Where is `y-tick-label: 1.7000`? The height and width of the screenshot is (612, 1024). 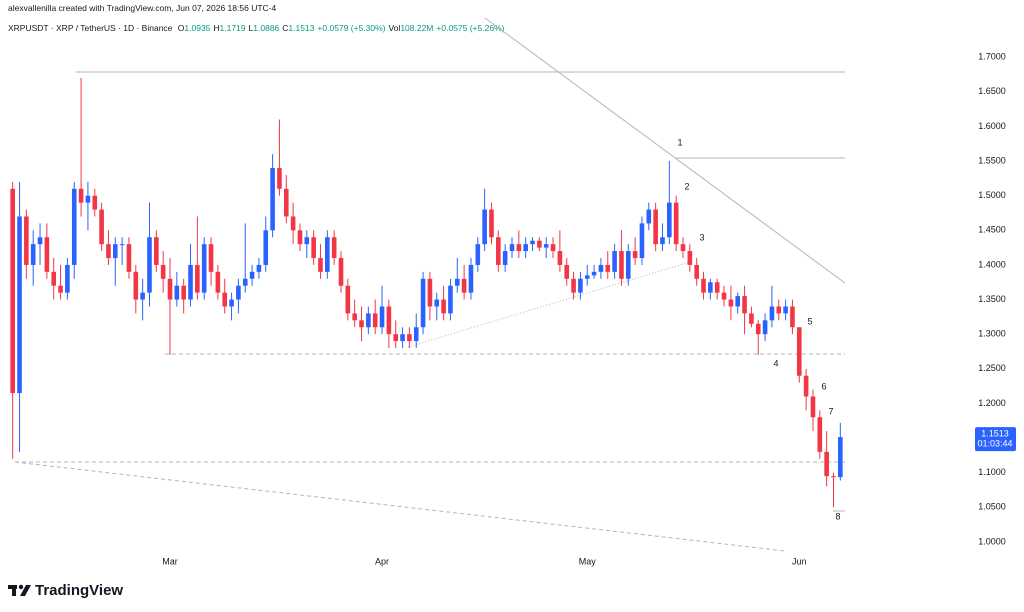 y-tick-label: 1.7000 is located at coordinates (992, 57).